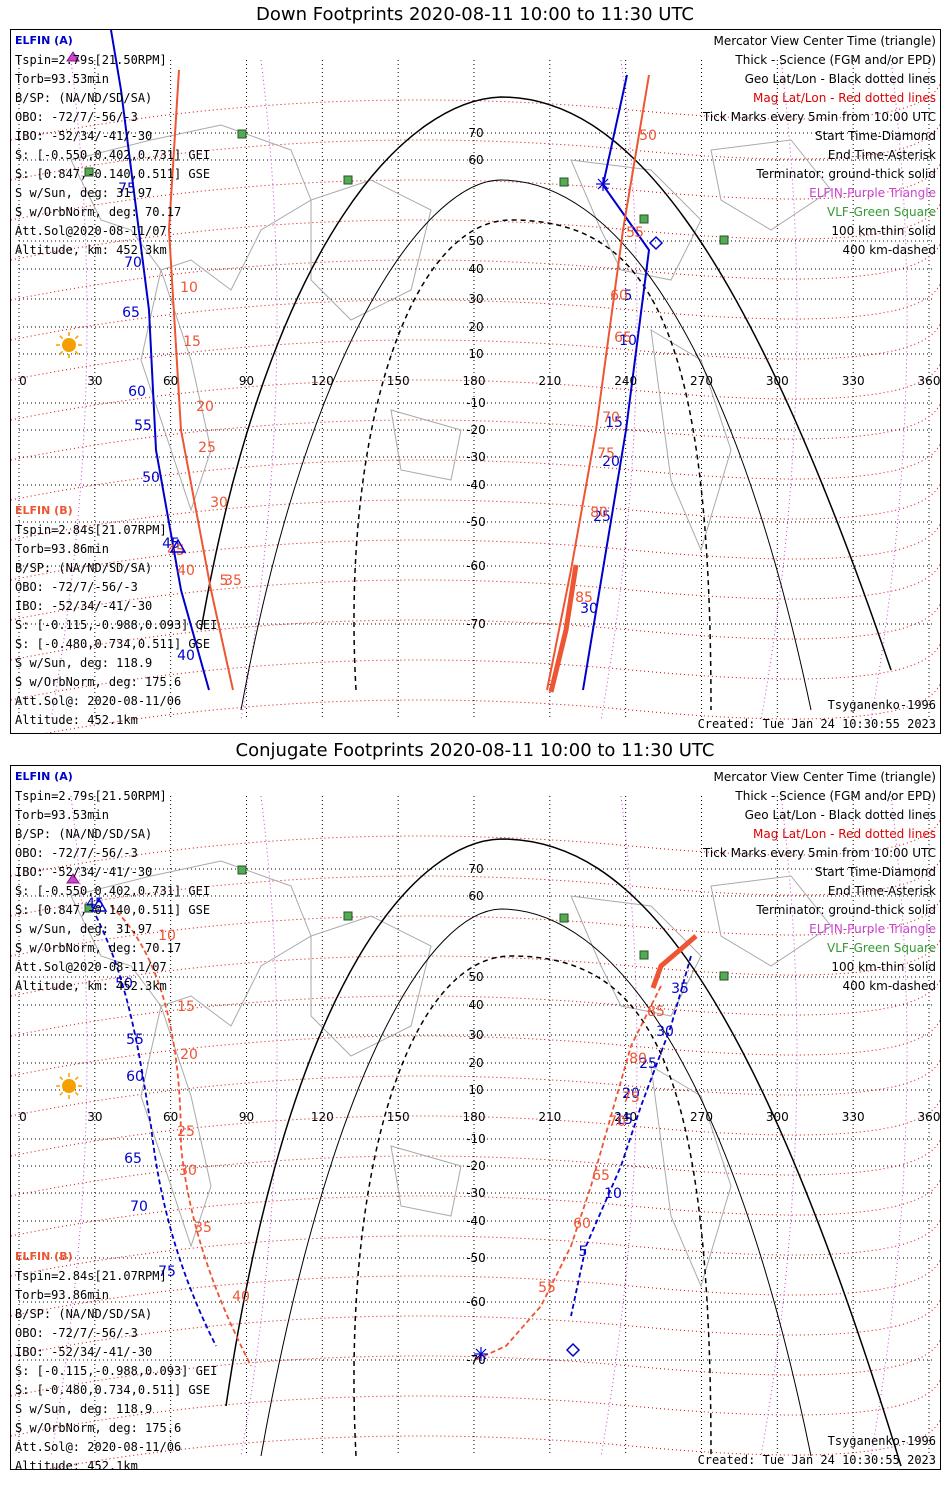 The image size is (950, 1500). I want to click on elfin-a-track-left, so click(160, 360).